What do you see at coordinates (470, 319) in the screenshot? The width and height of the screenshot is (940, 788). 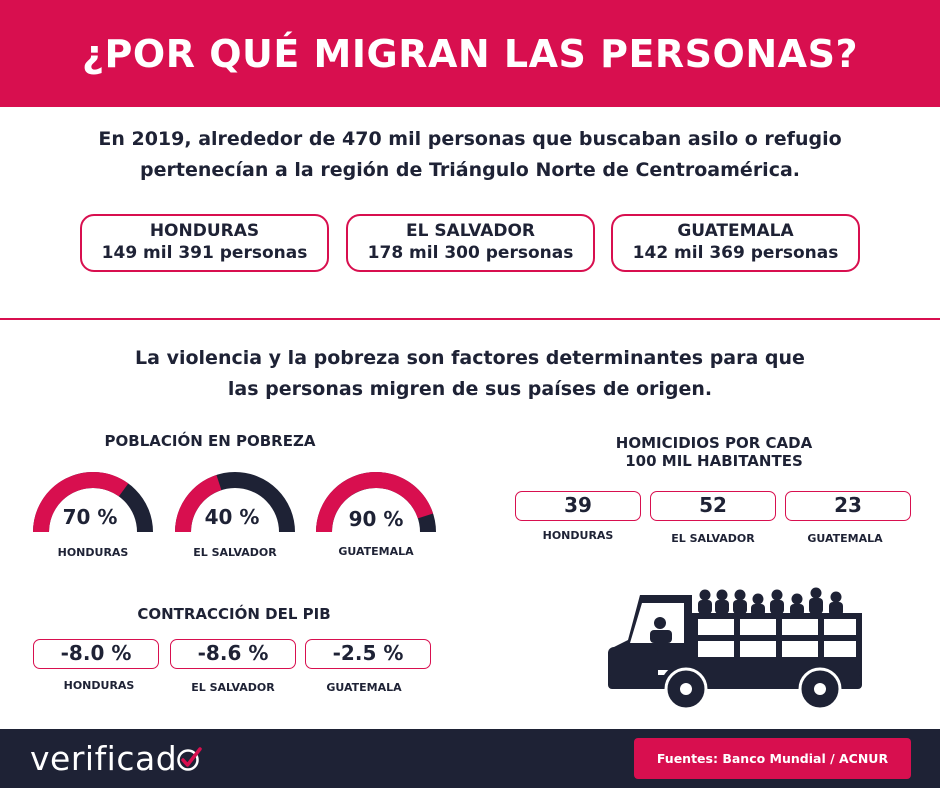 I see `section-divider` at bounding box center [470, 319].